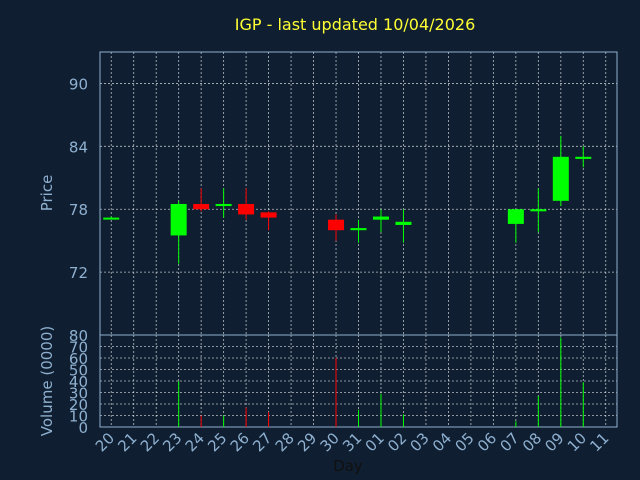 The image size is (640, 480). What do you see at coordinates (381, 382) in the screenshot?
I see `volume-bars` at bounding box center [381, 382].